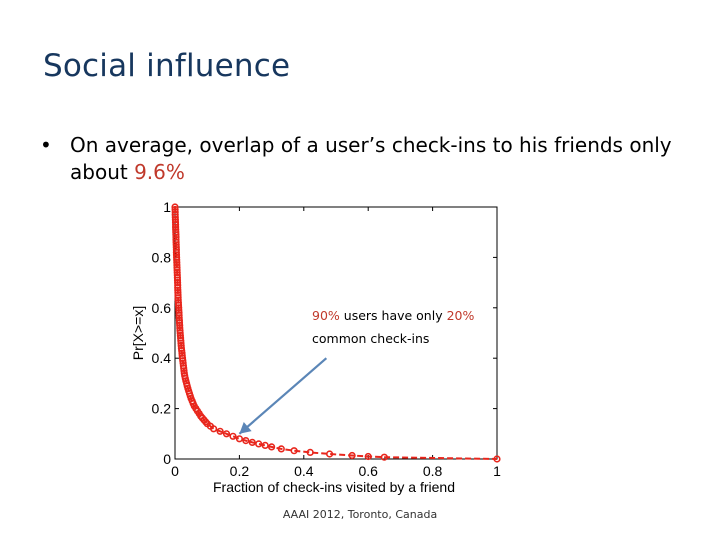 Image resolution: width=720 pixels, height=540 pixels. Describe the element at coordinates (245, 428) in the screenshot. I see `arrow-head-icon` at that location.